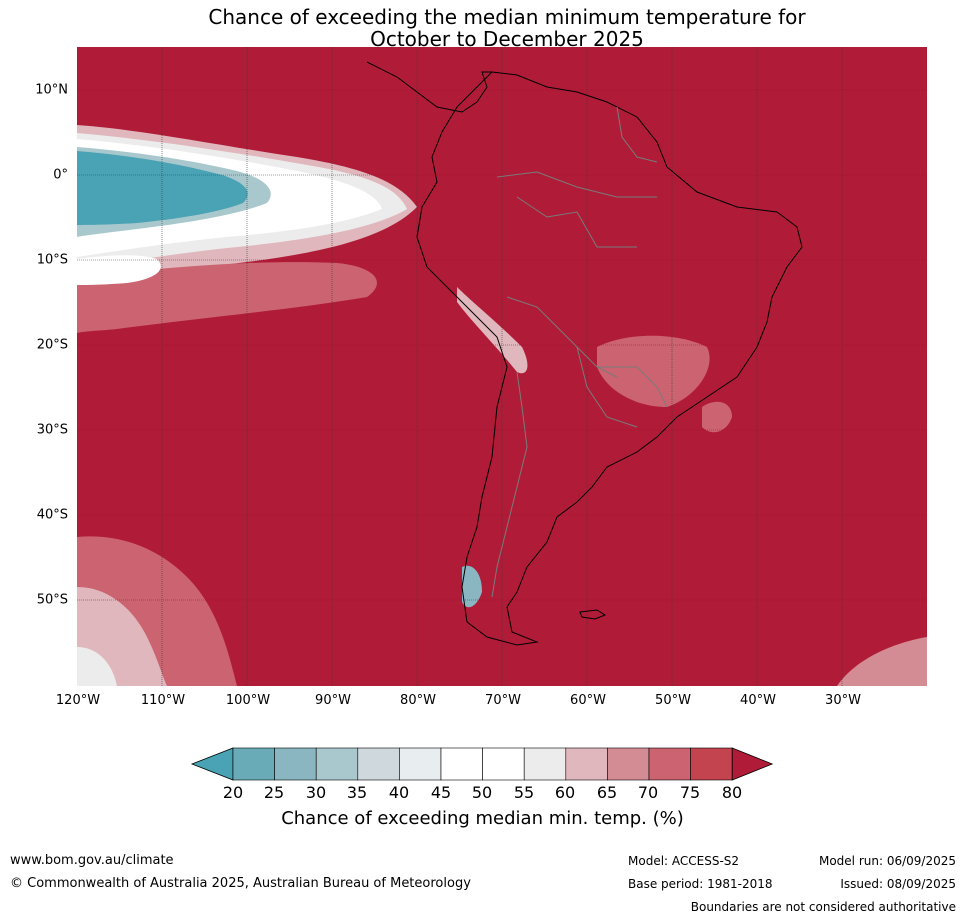 The width and height of the screenshot is (965, 919). What do you see at coordinates (233, 792) in the screenshot?
I see `colorbar-tick: 20` at bounding box center [233, 792].